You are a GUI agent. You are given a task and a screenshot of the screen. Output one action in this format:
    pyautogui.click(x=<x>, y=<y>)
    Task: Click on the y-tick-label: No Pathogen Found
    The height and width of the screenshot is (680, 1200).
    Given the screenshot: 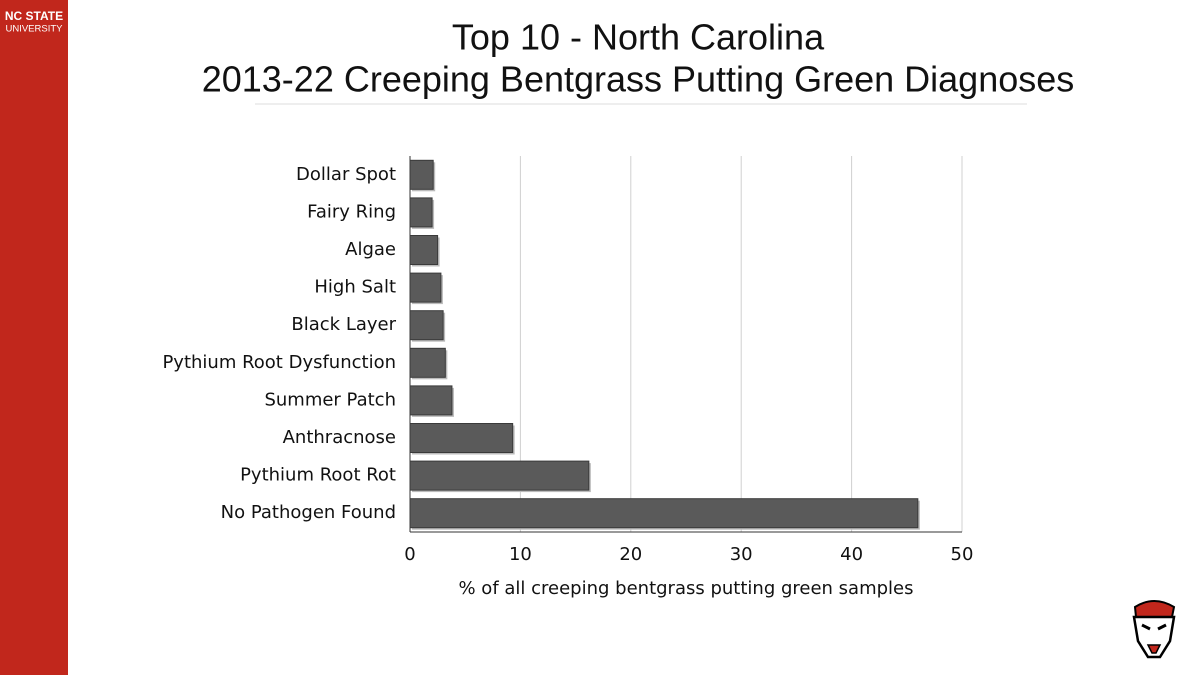 What is the action you would take?
    pyautogui.click(x=308, y=512)
    